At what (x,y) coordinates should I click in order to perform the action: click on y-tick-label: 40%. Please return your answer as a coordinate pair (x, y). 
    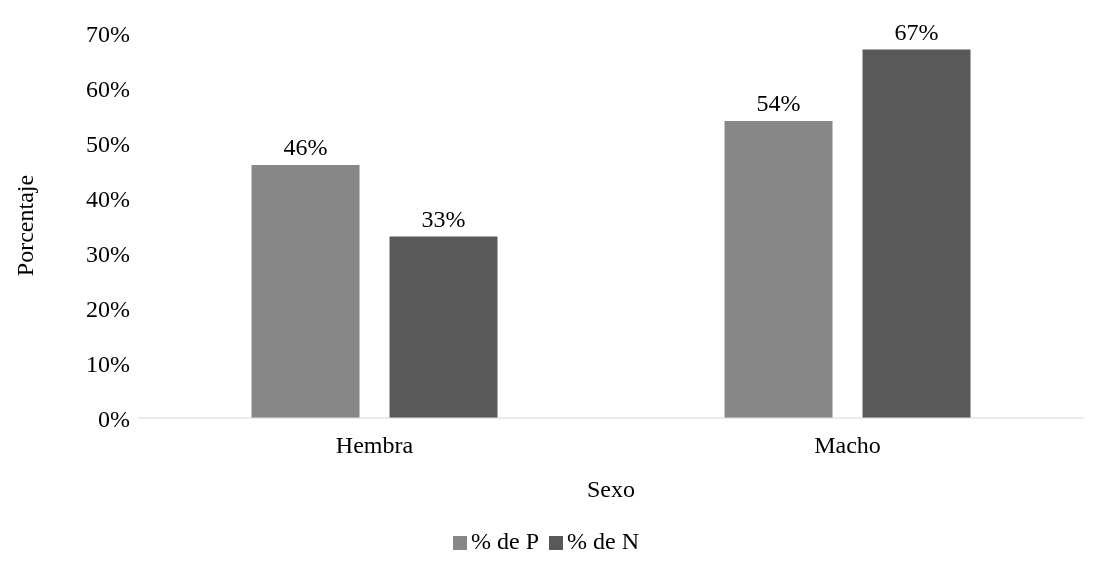
    Looking at the image, I should click on (108, 198).